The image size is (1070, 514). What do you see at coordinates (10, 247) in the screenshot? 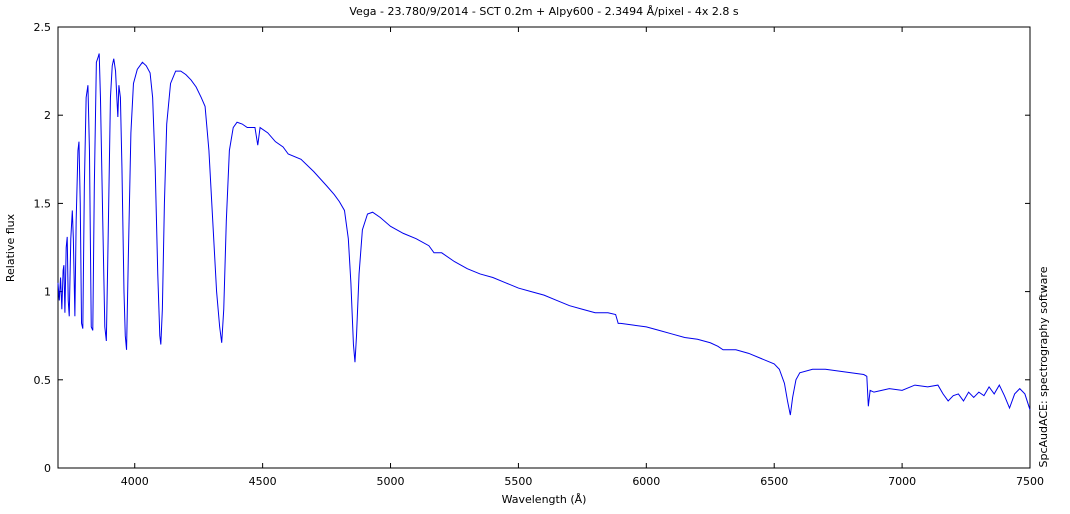
I see `y-axis-label: Relative flux` at bounding box center [10, 247].